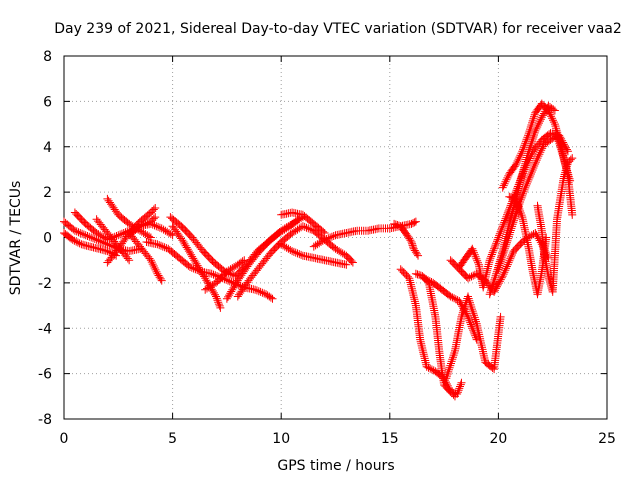  I want to click on y-tick-label: 8, so click(47, 57).